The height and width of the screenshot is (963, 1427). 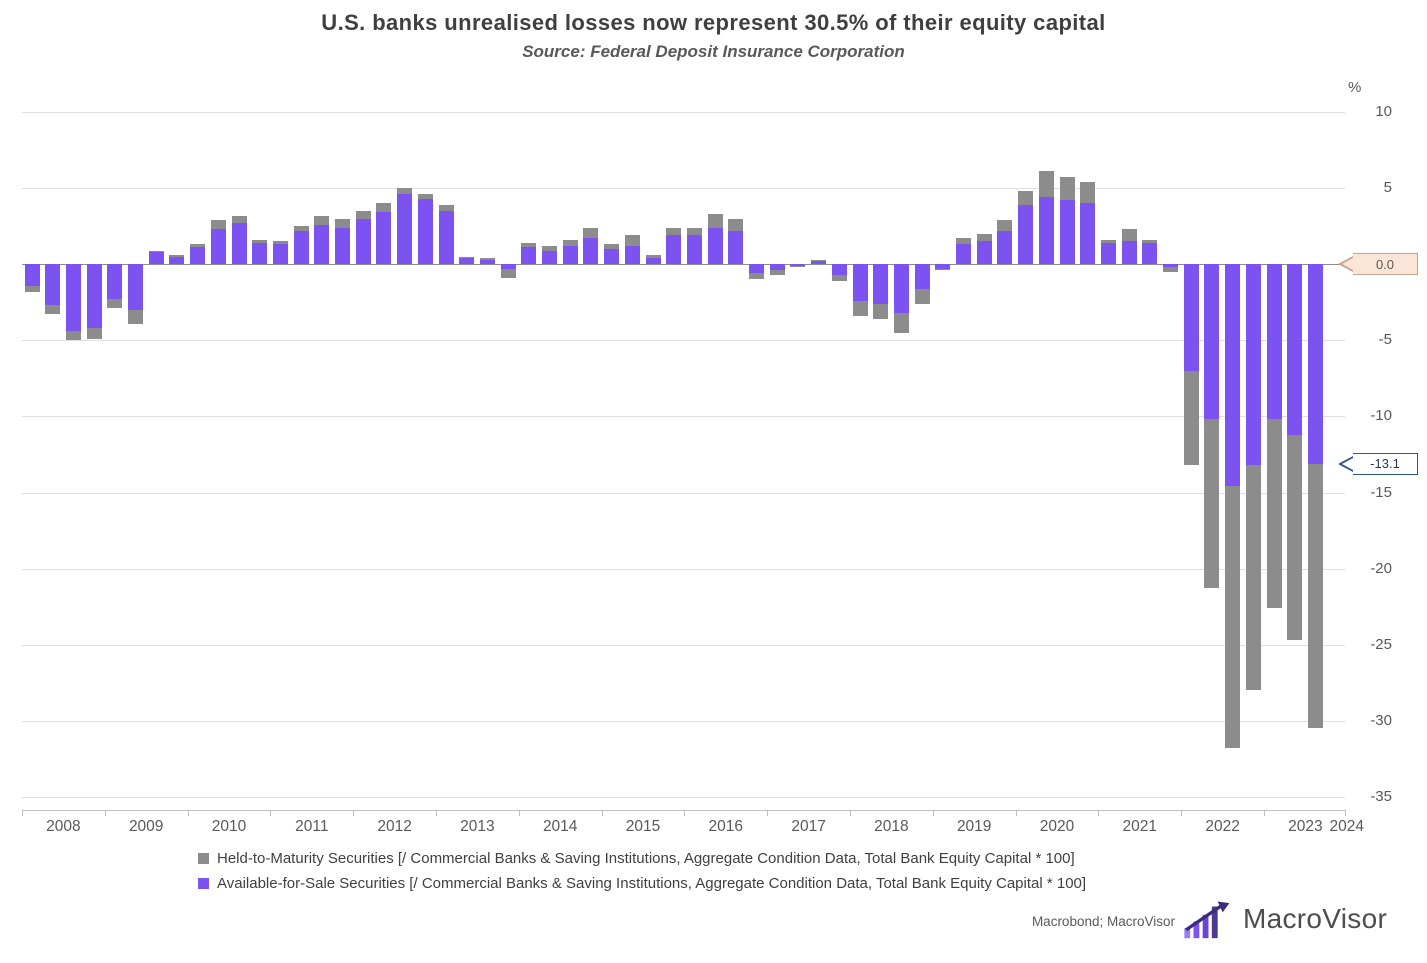 I want to click on x-tick-label: 2019, so click(x=974, y=826).